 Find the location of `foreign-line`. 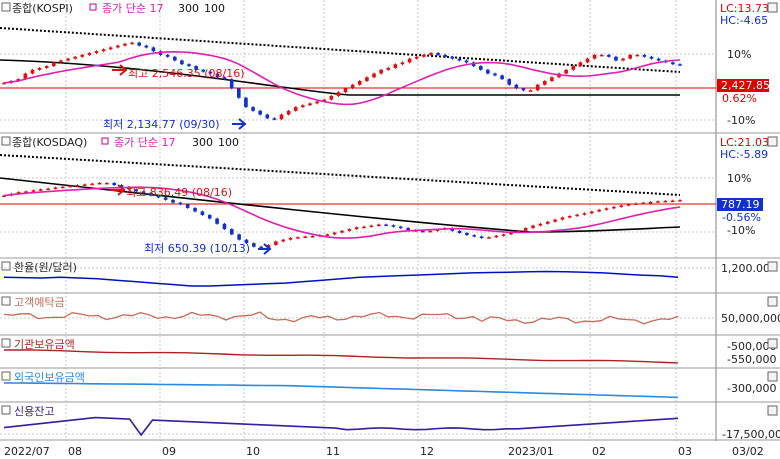

foreign-line is located at coordinates (341, 390).